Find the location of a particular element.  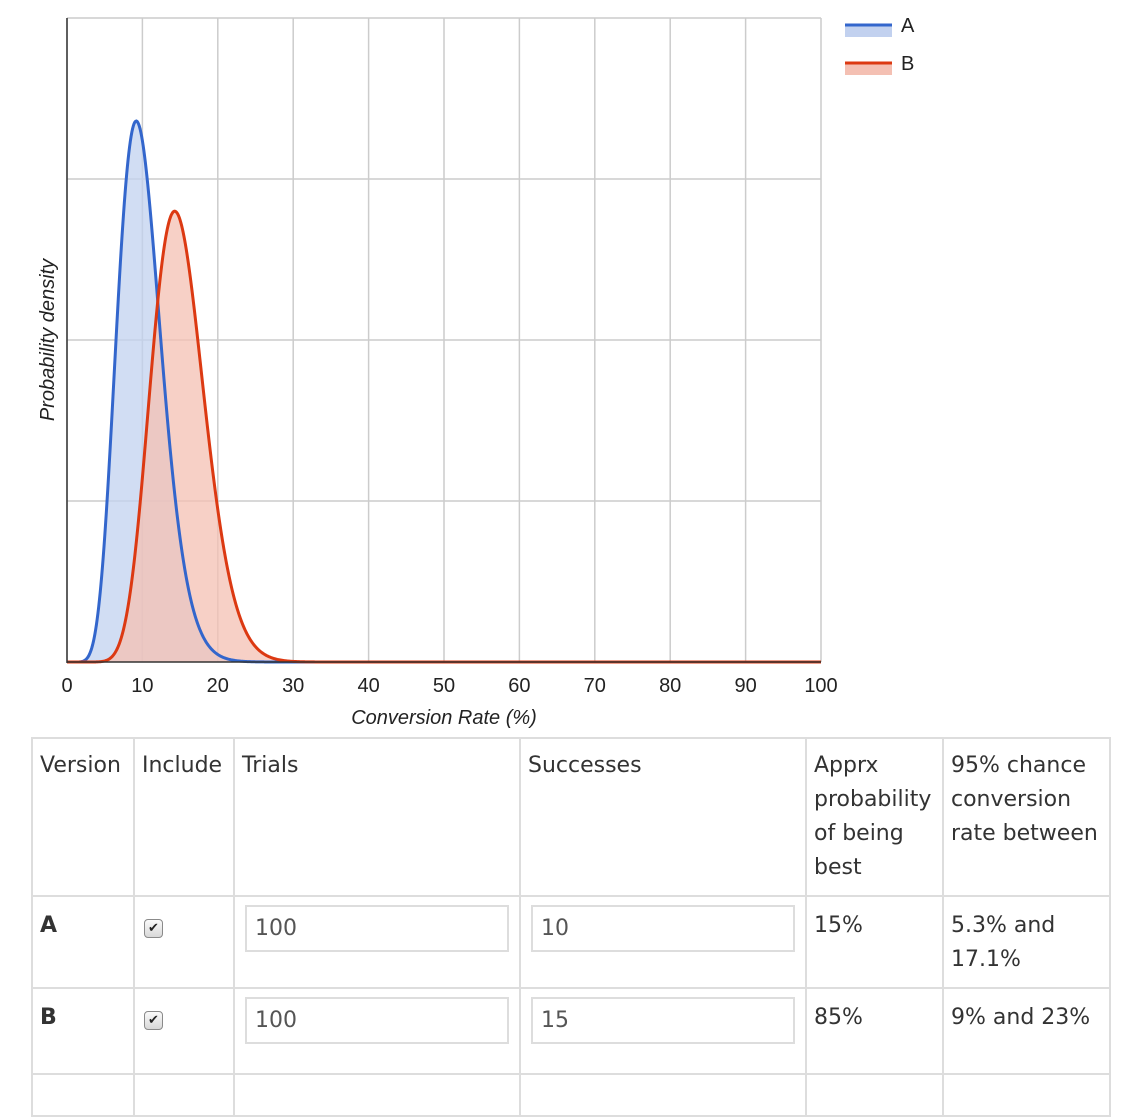

table-row-partial is located at coordinates (571, 1095).